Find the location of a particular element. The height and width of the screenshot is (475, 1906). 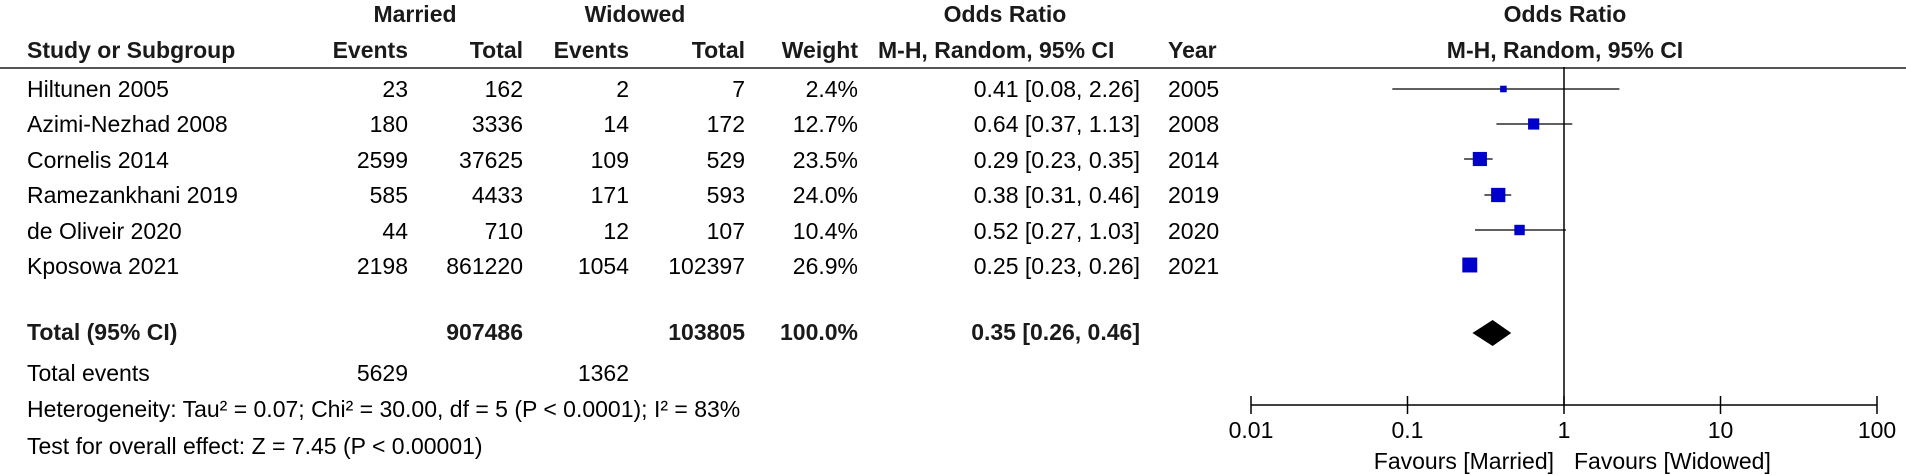

group1-header: Married is located at coordinates (415, 14).